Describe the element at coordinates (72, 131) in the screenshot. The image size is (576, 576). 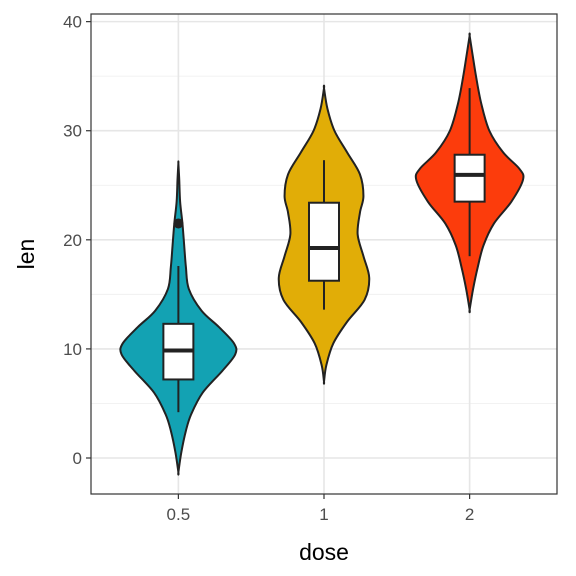
I see `y-tick-label: 30` at that location.